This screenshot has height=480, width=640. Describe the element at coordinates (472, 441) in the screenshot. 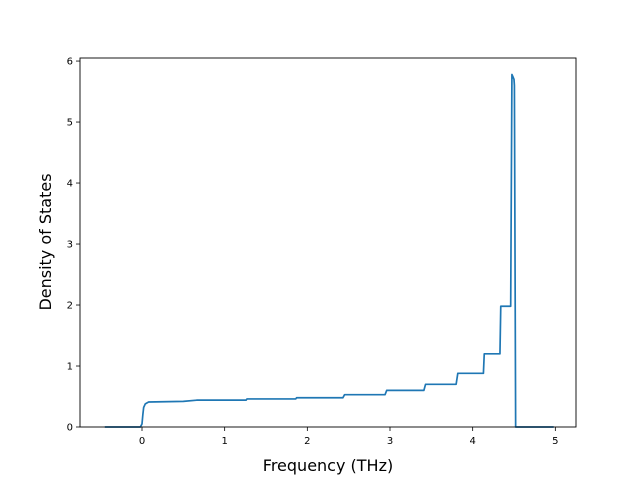

I see `x-tick-label: 4` at that location.